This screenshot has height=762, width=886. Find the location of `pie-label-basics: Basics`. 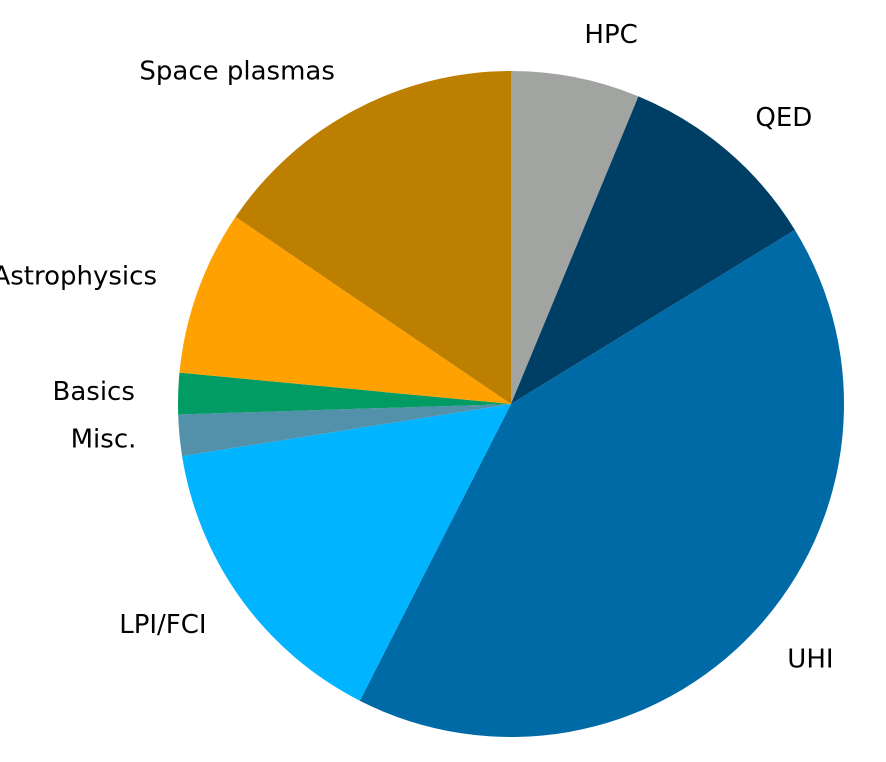

pie-label-basics: Basics is located at coordinates (94, 392).